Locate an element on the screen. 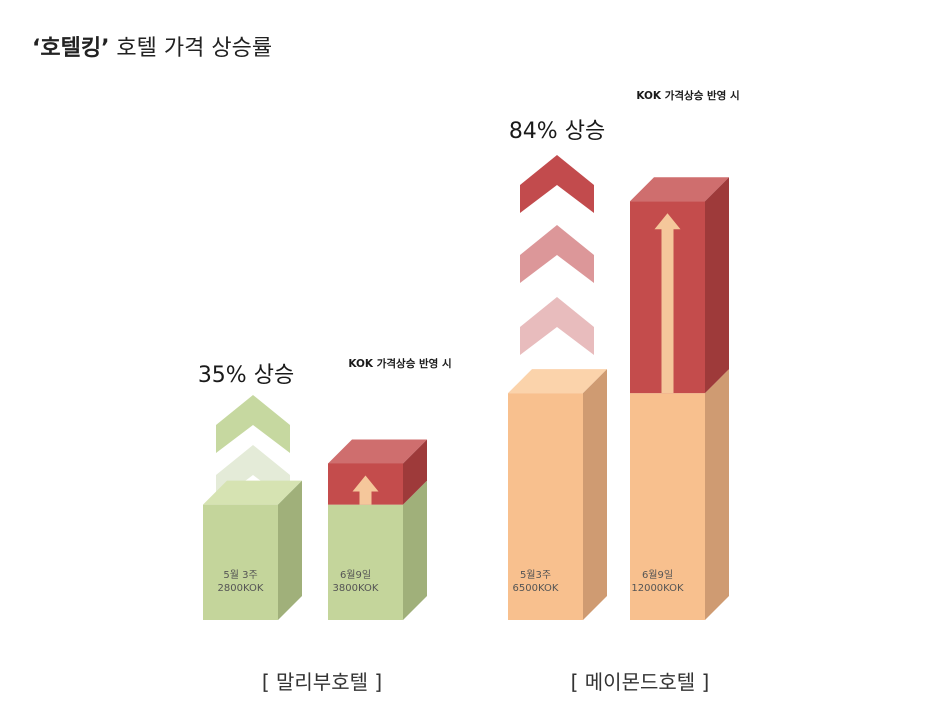  group-1-note-label: KOK 가격상승 반영 시 is located at coordinates (399, 363).